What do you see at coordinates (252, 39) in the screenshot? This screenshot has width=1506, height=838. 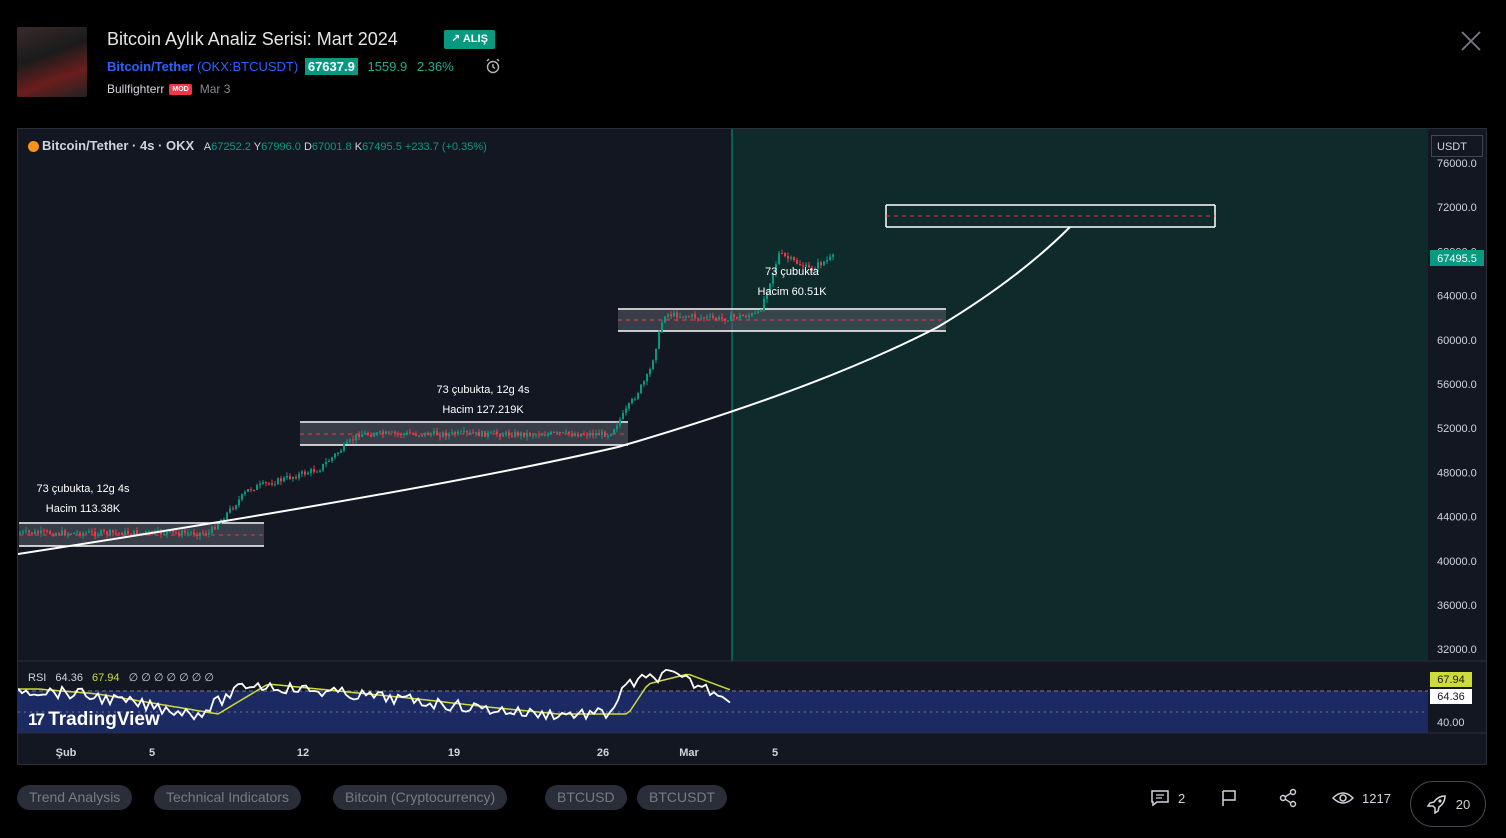 I see `idea-title: Bitcoin Aylık Analiz Serisi: Mart 2024` at bounding box center [252, 39].